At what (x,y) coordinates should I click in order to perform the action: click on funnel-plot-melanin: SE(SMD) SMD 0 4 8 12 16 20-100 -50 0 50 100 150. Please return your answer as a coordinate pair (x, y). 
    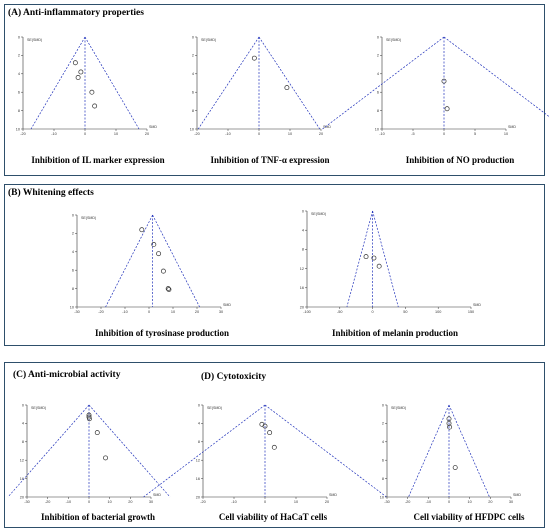
    Looking at the image, I should click on (391, 261).